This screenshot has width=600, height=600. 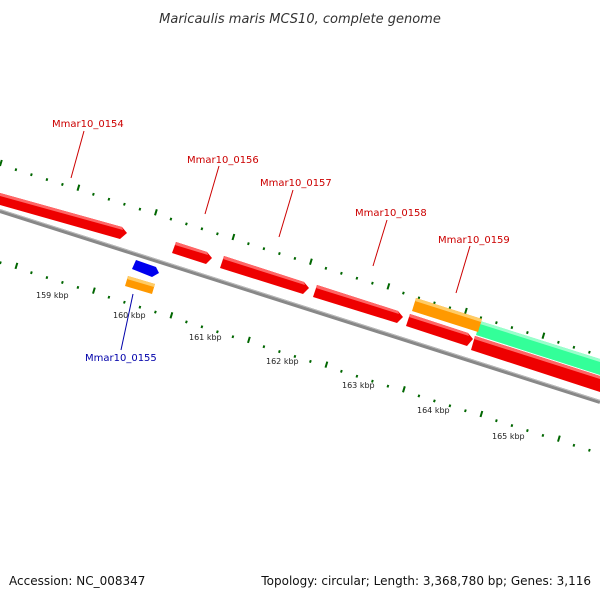 I want to click on gene-orange-upper-highlight, so click(x=448, y=310).